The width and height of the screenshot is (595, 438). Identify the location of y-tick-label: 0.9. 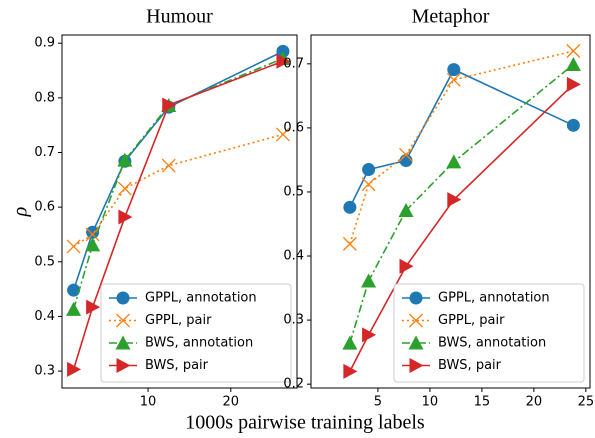
(44, 43).